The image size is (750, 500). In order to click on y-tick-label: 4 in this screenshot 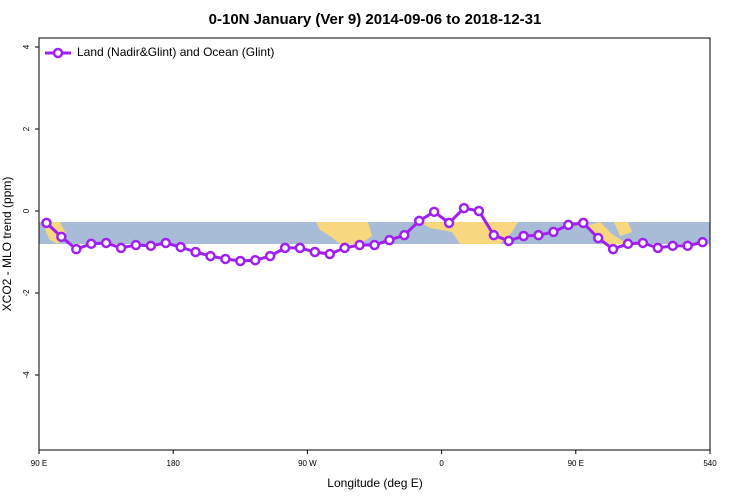, I will do `click(26, 46)`.